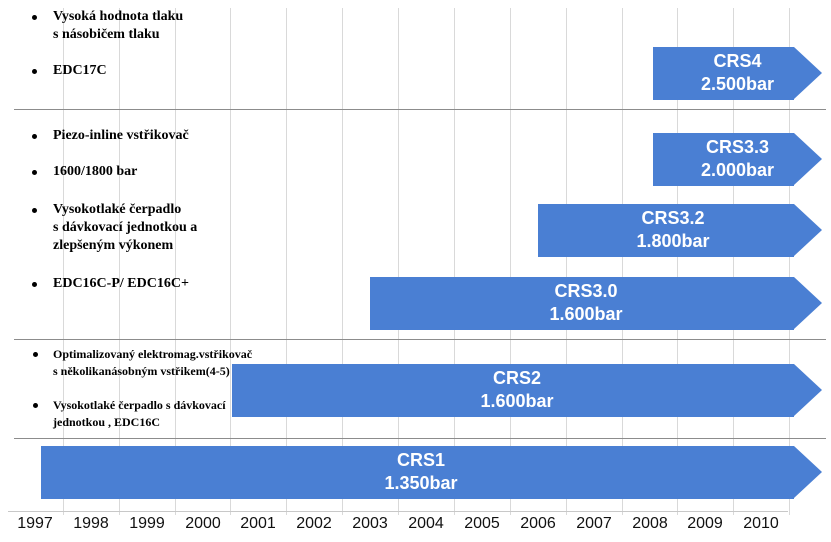 The width and height of the screenshot is (831, 542). Describe the element at coordinates (420, 460) in the screenshot. I see `arrow-name: CRS1` at that location.